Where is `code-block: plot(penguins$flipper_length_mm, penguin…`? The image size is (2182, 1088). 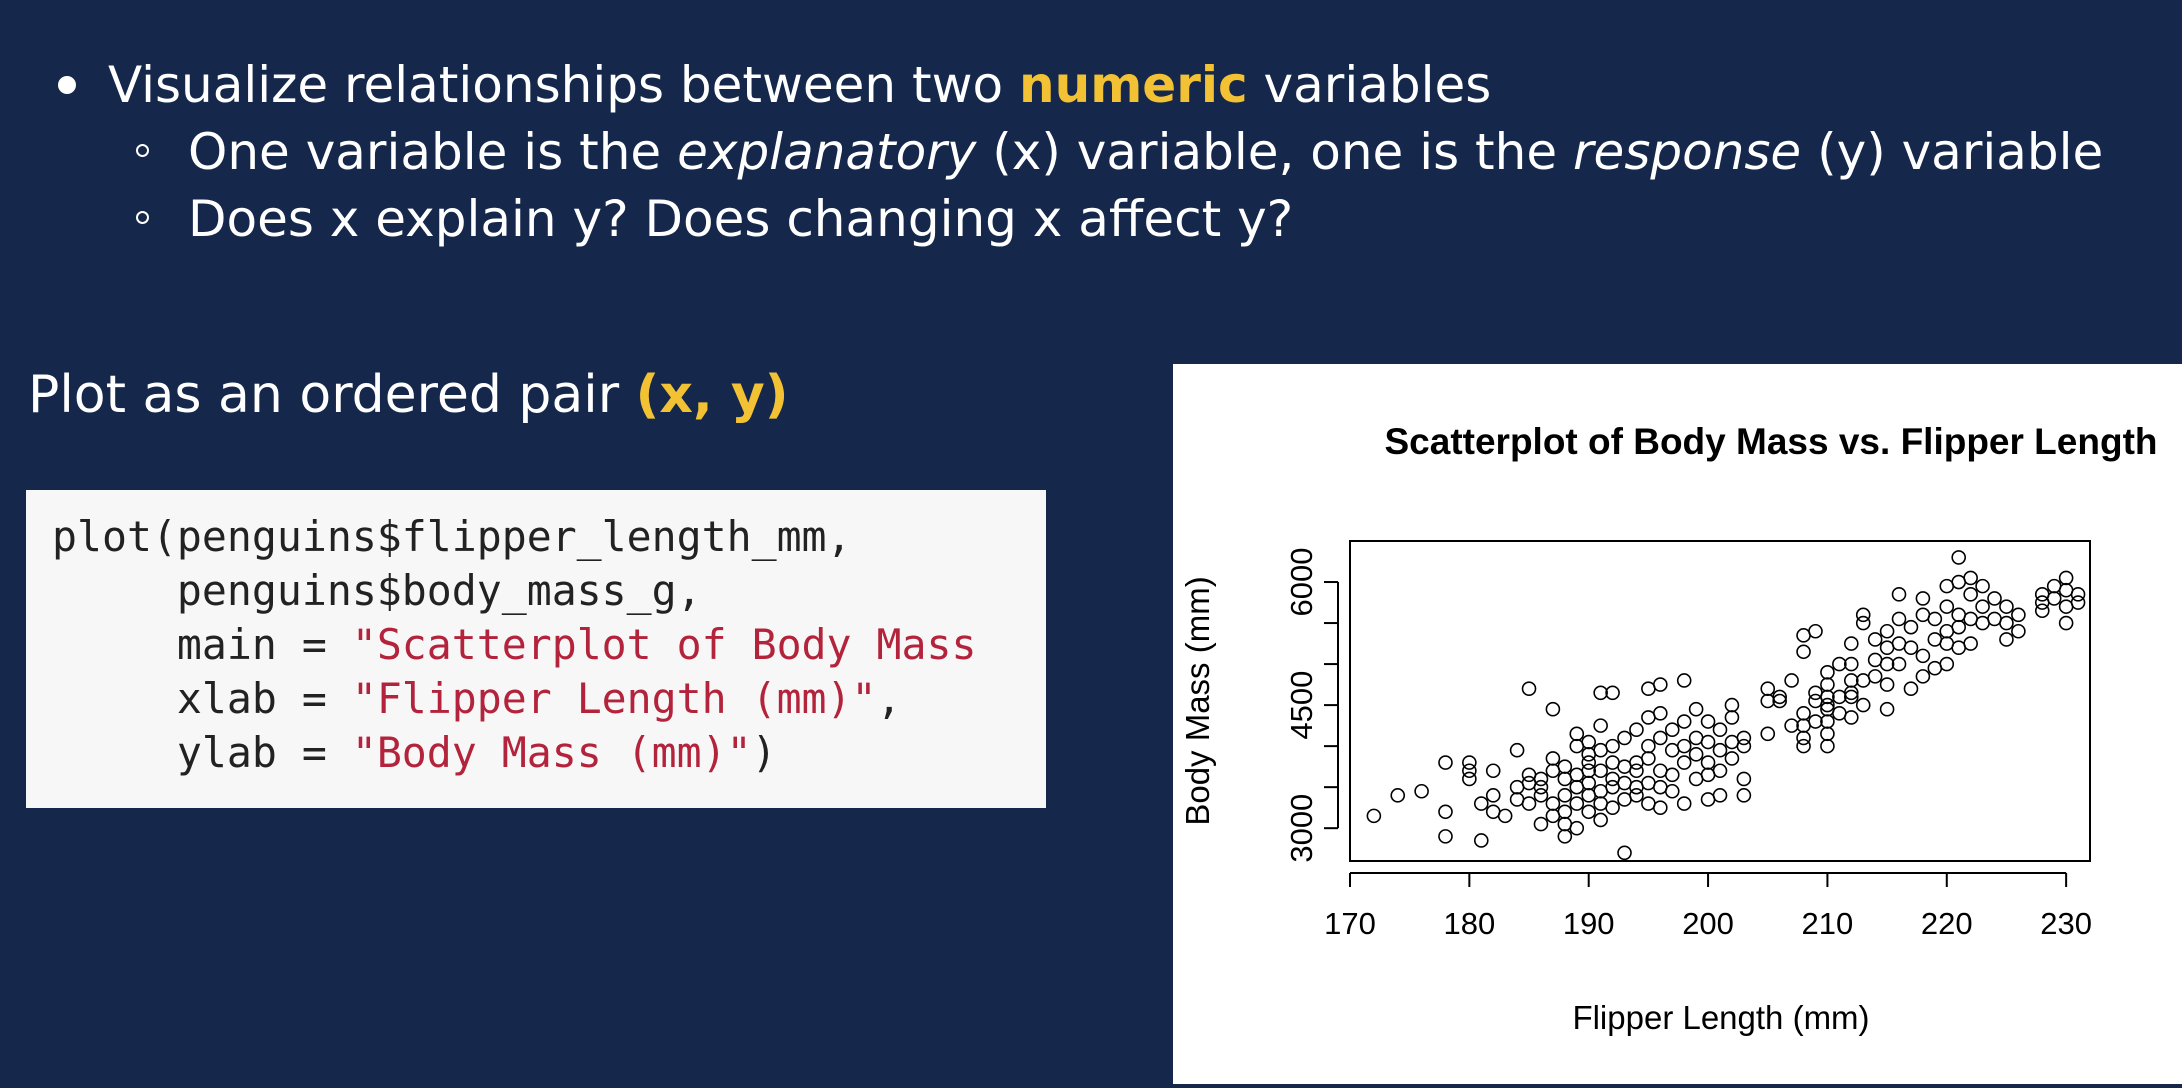 code-block: plot(penguins$flipper_length_mm, penguin… is located at coordinates (536, 649).